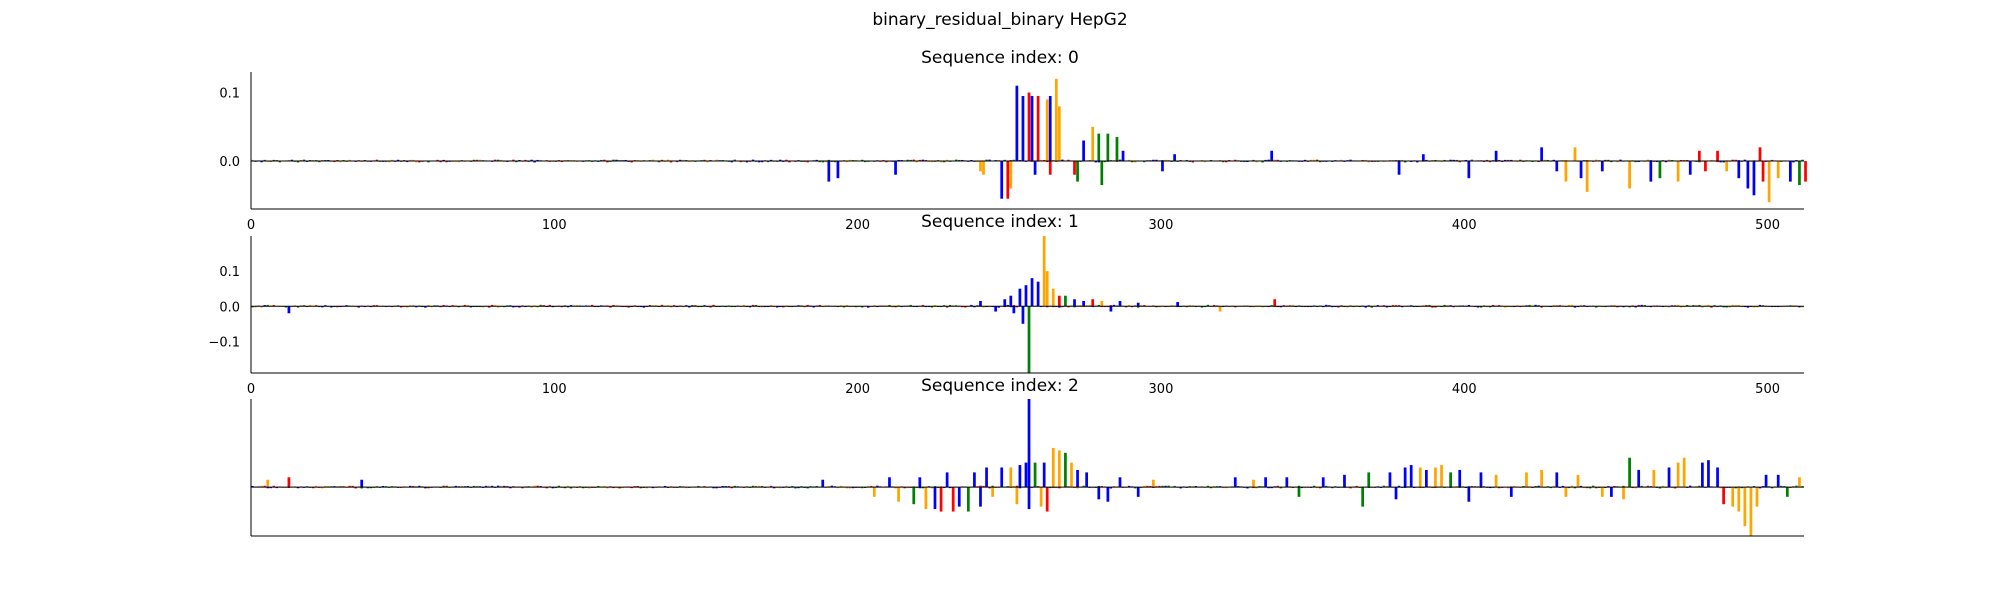  What do you see at coordinates (224, 342) in the screenshot?
I see `y-tick-label: −0.1` at bounding box center [224, 342].